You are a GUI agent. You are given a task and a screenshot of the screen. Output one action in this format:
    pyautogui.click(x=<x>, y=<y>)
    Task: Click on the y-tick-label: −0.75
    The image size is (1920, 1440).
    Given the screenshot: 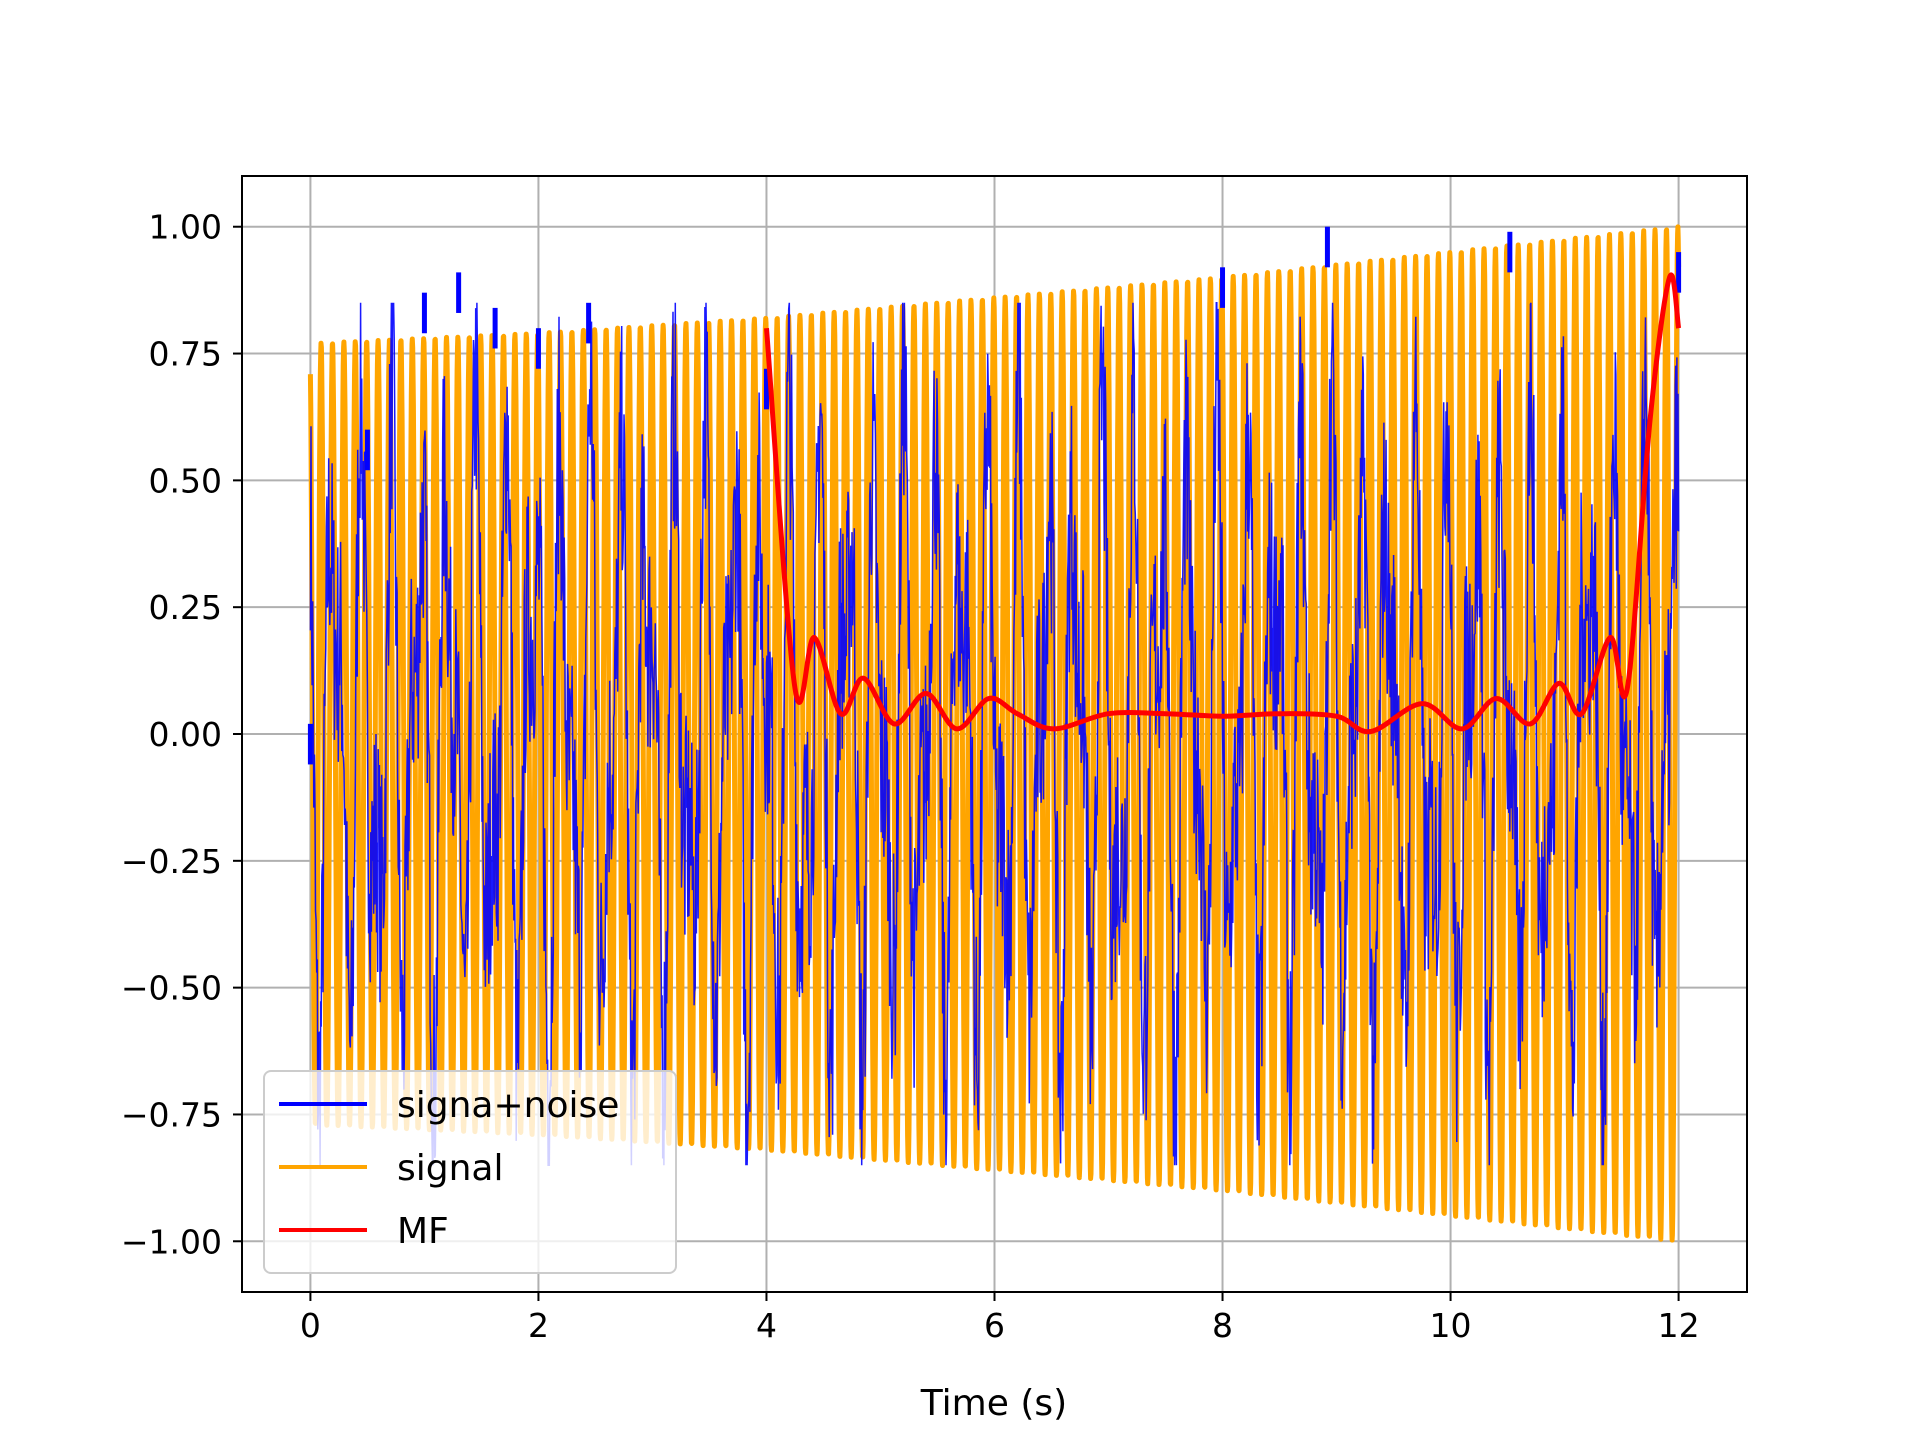 What is the action you would take?
    pyautogui.click(x=171, y=1114)
    